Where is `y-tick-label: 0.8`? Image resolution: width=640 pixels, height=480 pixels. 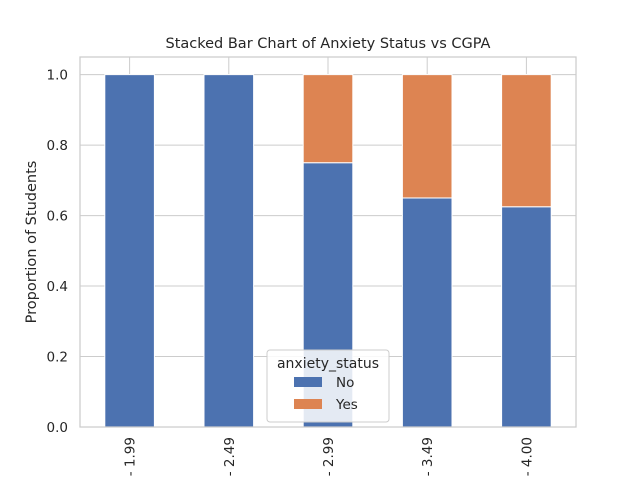
y-tick-label: 0.8 is located at coordinates (57, 146).